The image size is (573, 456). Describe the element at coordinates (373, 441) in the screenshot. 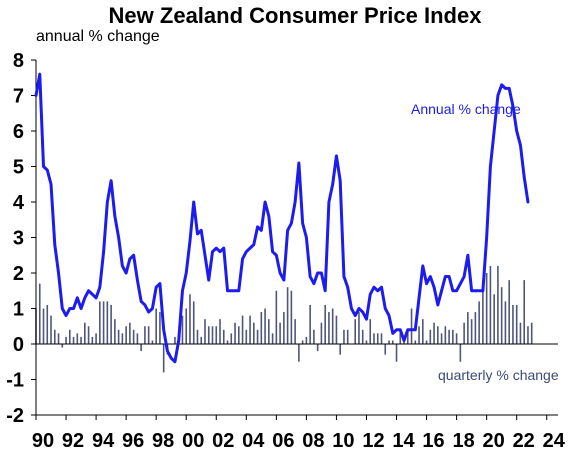

I see `x-tick-label: 12` at that location.